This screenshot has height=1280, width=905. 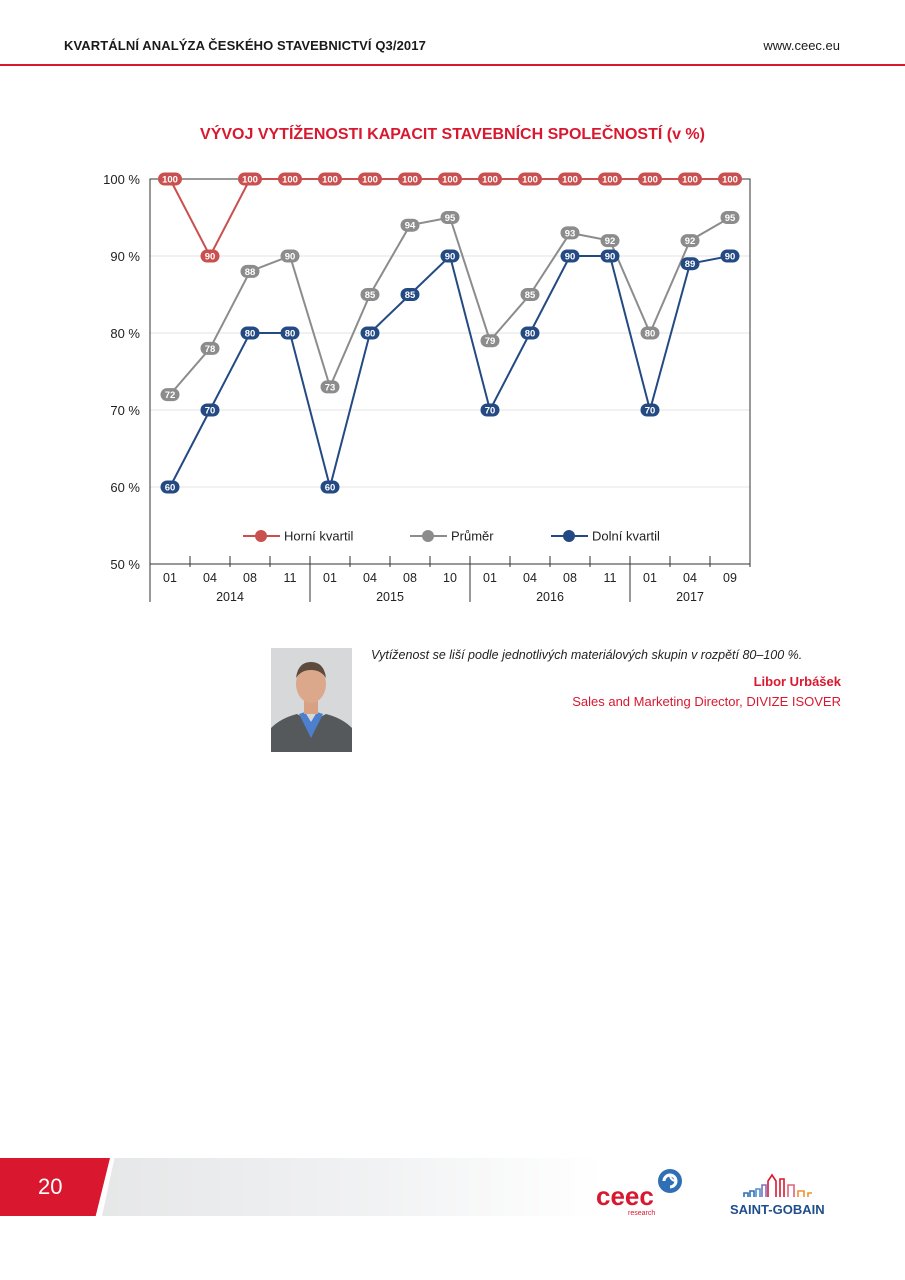 I want to click on footer-page-tab, so click(x=55, y=1187).